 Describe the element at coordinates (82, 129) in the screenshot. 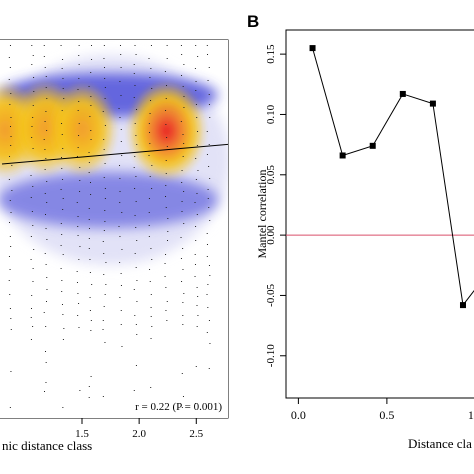

I see `density-hotspot` at that location.